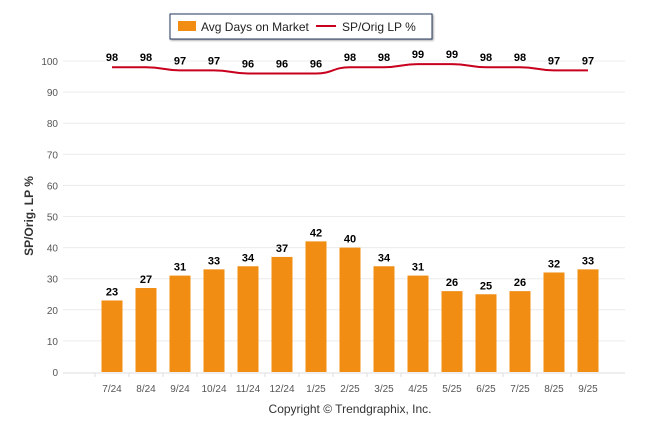 This screenshot has width=646, height=434. What do you see at coordinates (350, 240) in the screenshot?
I see `bar-value-label: 40` at bounding box center [350, 240].